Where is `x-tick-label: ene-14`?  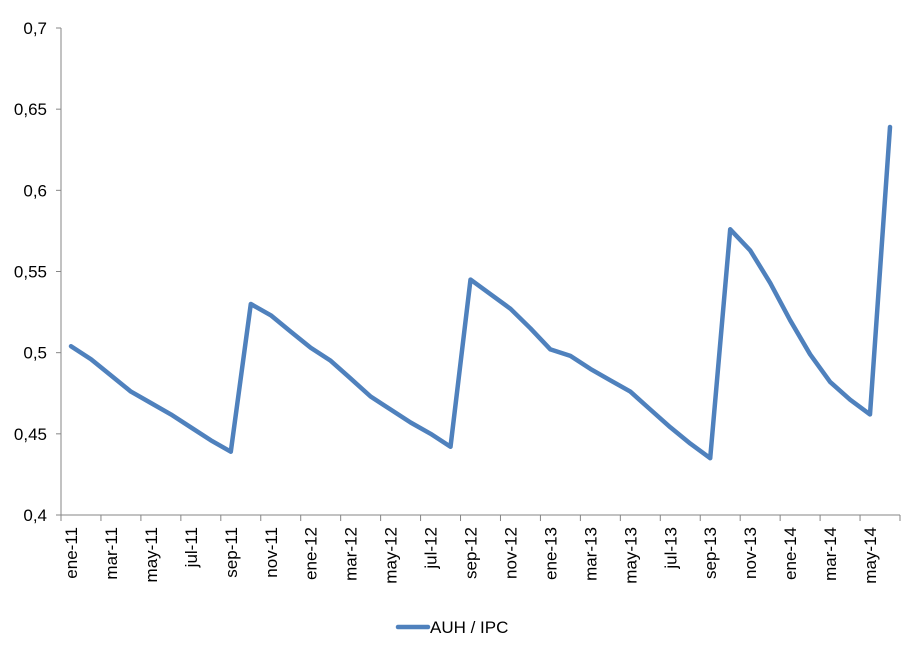
x-tick-label: ene-14 is located at coordinates (790, 553).